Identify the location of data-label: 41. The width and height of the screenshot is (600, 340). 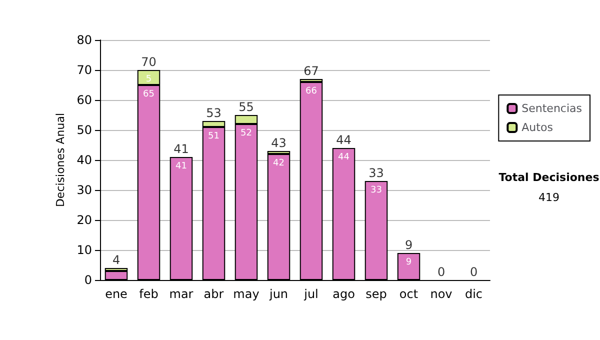
(181, 167).